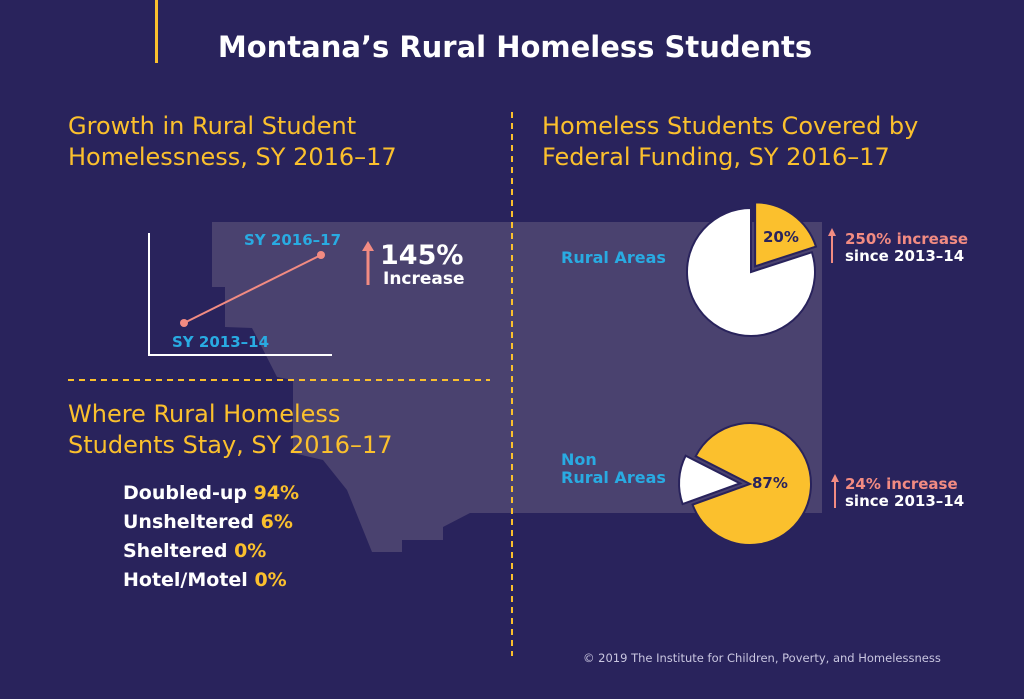 The width and height of the screenshot is (1024, 699). Describe the element at coordinates (730, 126) in the screenshot. I see `funding-heading-line1: Homeless Students Covered by` at that location.